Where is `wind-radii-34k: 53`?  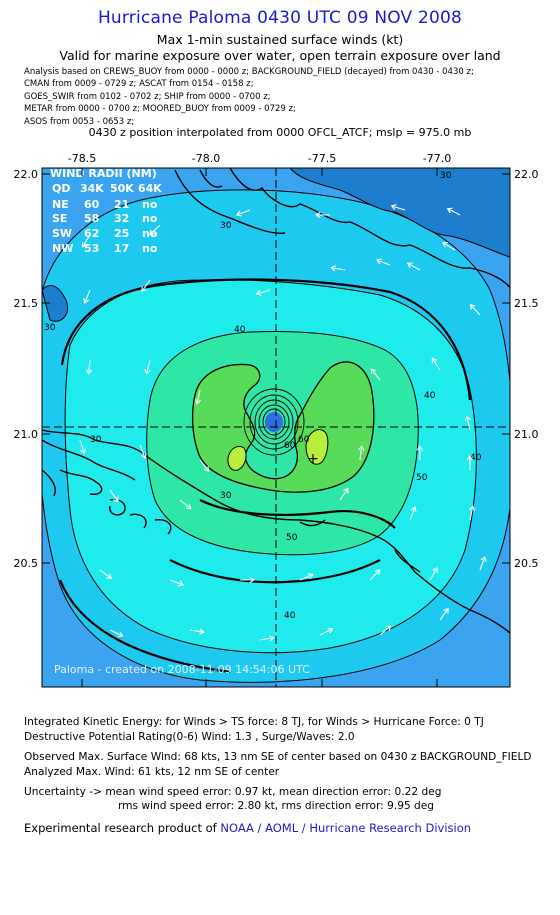 wind-radii-34k: 53 is located at coordinates (91, 248).